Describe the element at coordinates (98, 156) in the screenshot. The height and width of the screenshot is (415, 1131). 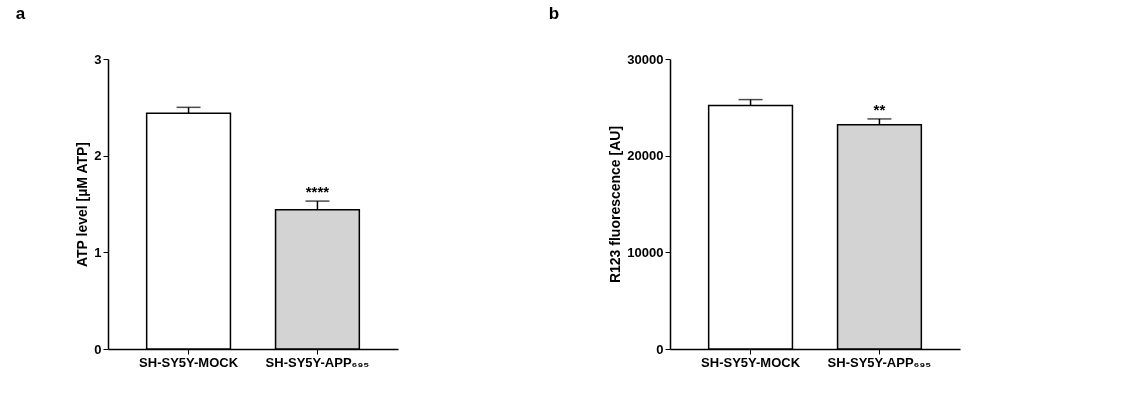
I see `y-tick-label: 2` at that location.